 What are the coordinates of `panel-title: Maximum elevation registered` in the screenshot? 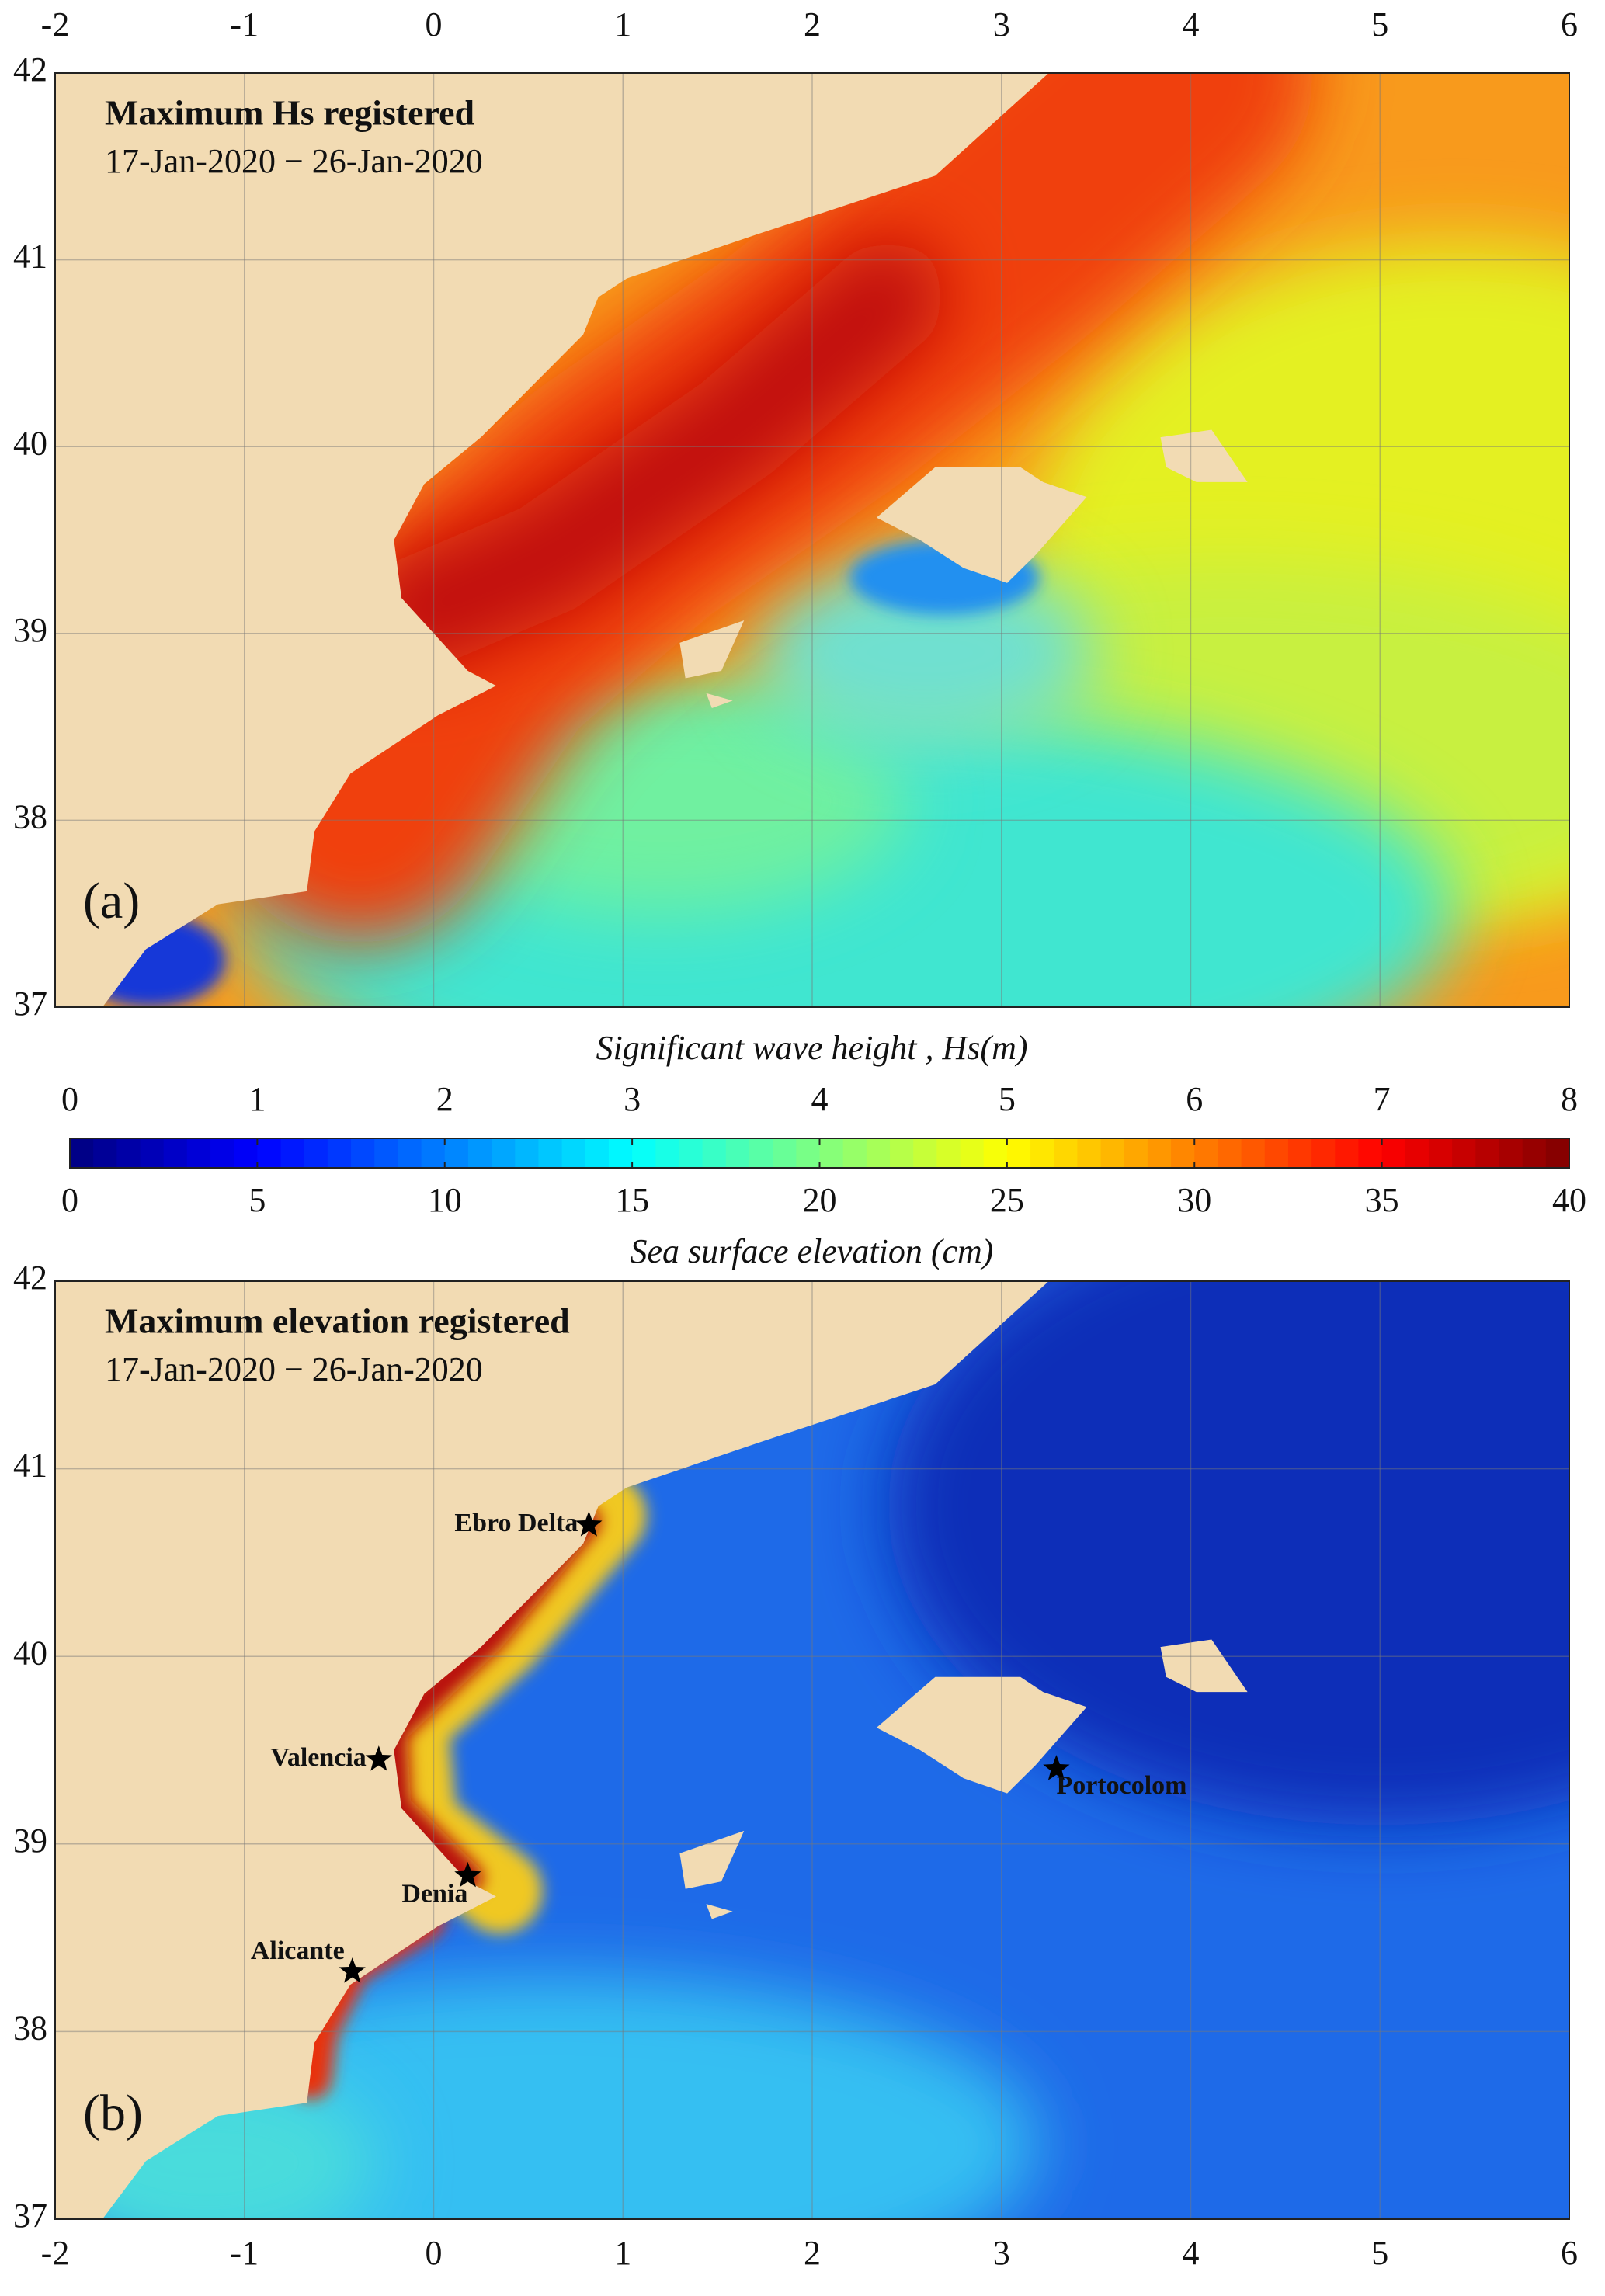 It's located at (337, 1321).